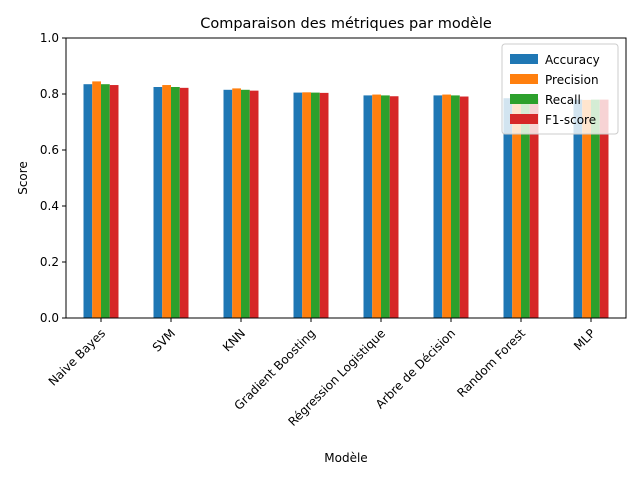  I want to click on x-axis-label: Modèle, so click(345, 458).